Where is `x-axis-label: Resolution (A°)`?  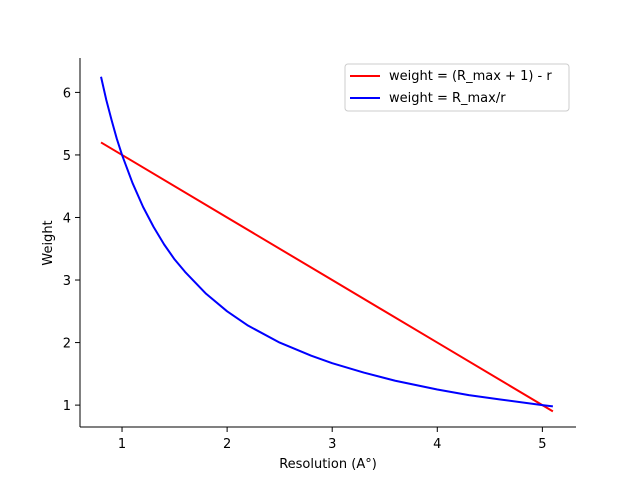 x-axis-label: Resolution (A°) is located at coordinates (328, 464).